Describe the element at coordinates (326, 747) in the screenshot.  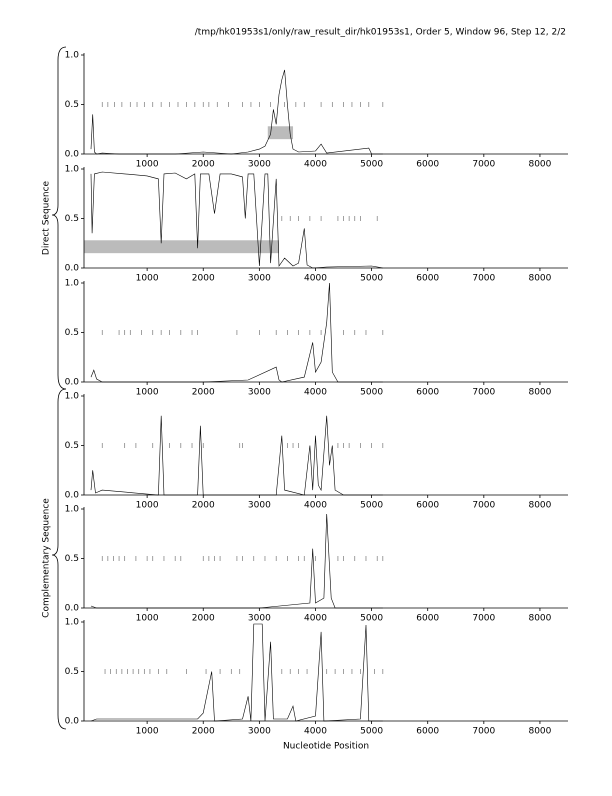
I see `x-axis-label: Nucleotide Position` at that location.